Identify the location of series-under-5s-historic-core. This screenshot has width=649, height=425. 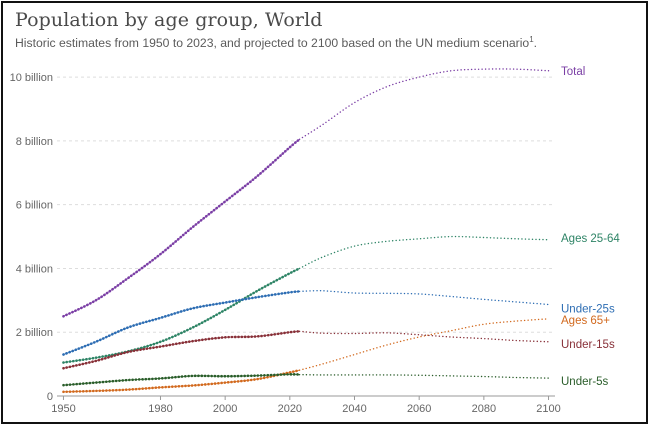
(181, 379).